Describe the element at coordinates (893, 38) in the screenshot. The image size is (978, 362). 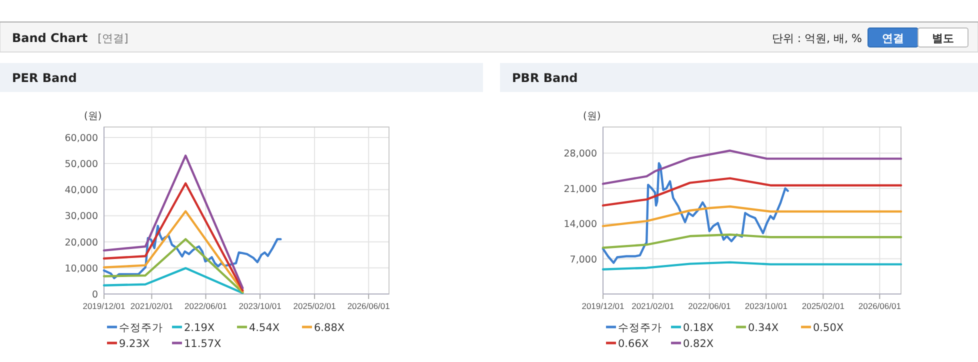
I see `text: 연결` at that location.